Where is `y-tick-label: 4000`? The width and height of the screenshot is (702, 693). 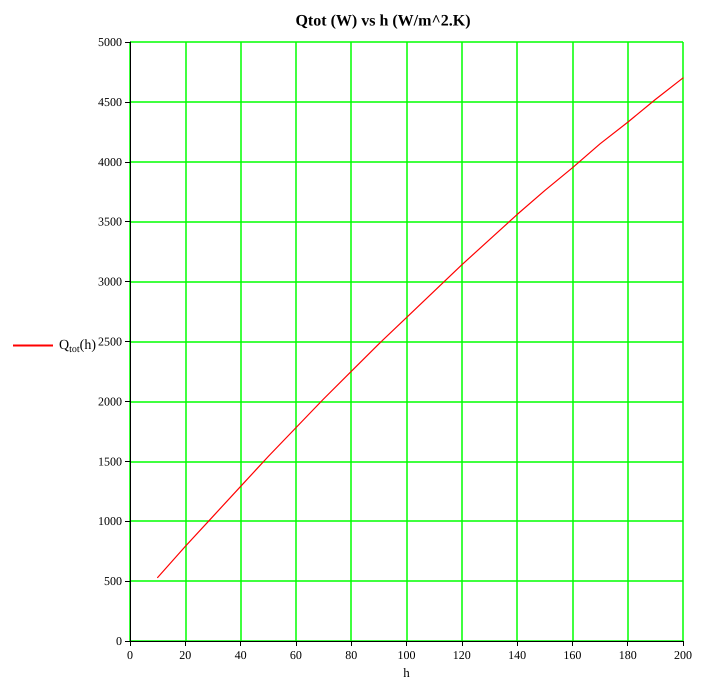
y-tick-label: 4000 is located at coordinates (110, 161).